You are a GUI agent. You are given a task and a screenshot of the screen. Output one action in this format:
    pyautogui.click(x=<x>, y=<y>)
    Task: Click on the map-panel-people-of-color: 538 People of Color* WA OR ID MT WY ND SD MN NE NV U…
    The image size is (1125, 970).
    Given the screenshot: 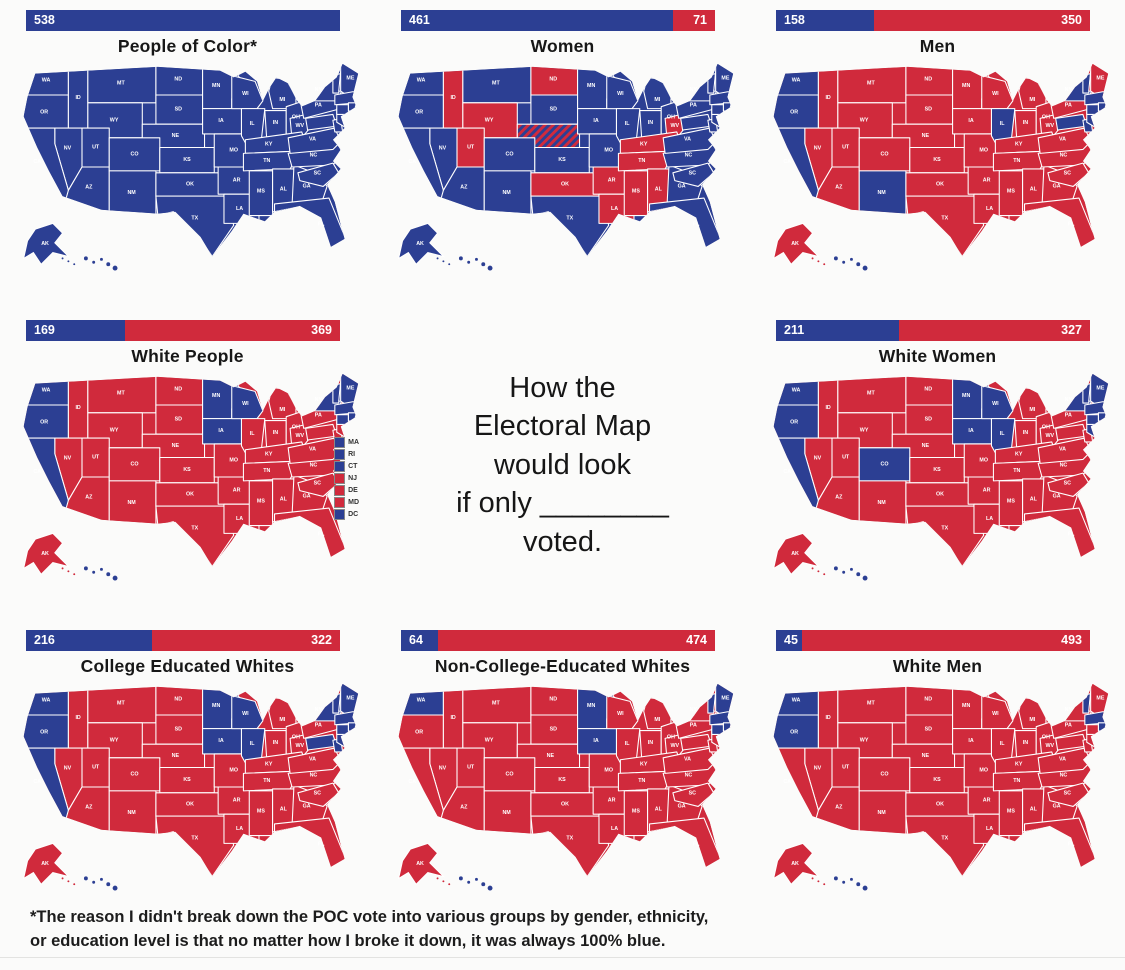 What is the action you would take?
    pyautogui.click(x=187, y=150)
    